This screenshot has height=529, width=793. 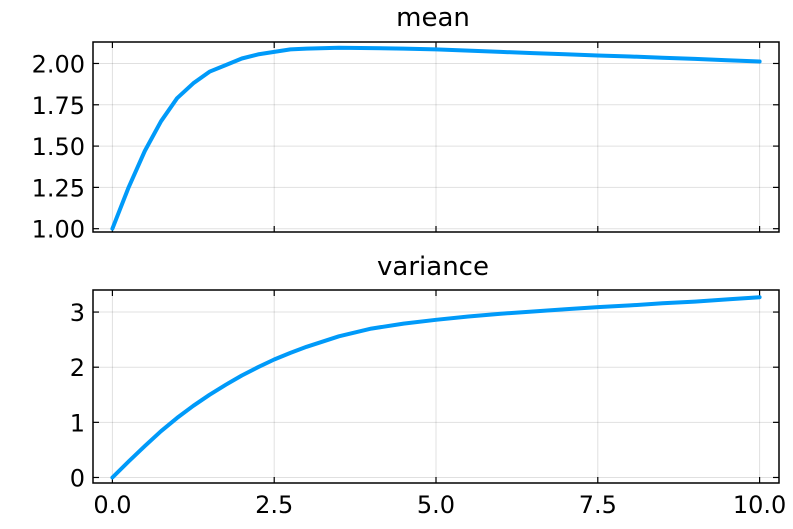 What do you see at coordinates (77, 368) in the screenshot?
I see `y-tick-label: 2` at bounding box center [77, 368].